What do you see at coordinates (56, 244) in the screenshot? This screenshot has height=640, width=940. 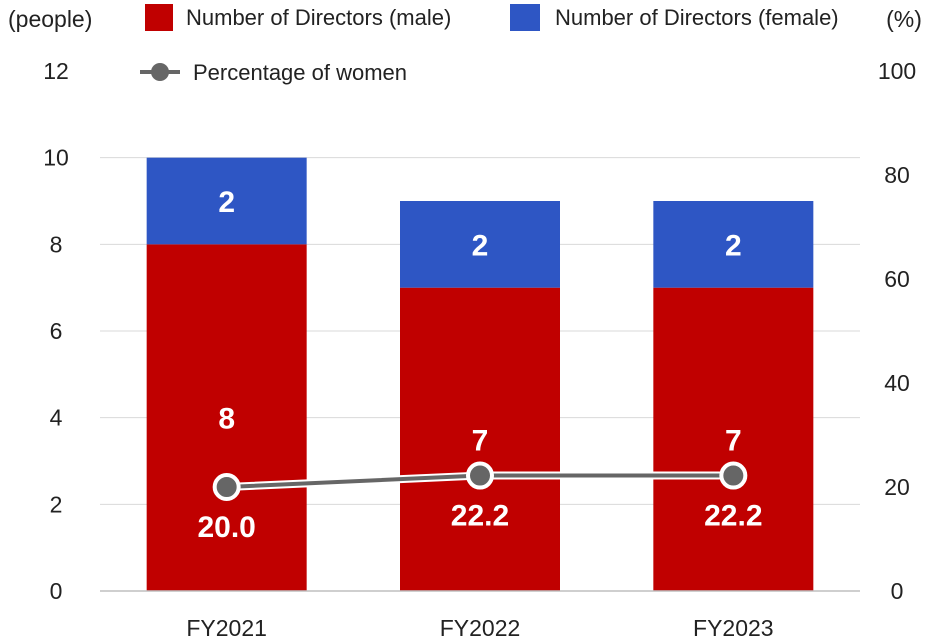 I see `y-left-tick-label: 8` at bounding box center [56, 244].